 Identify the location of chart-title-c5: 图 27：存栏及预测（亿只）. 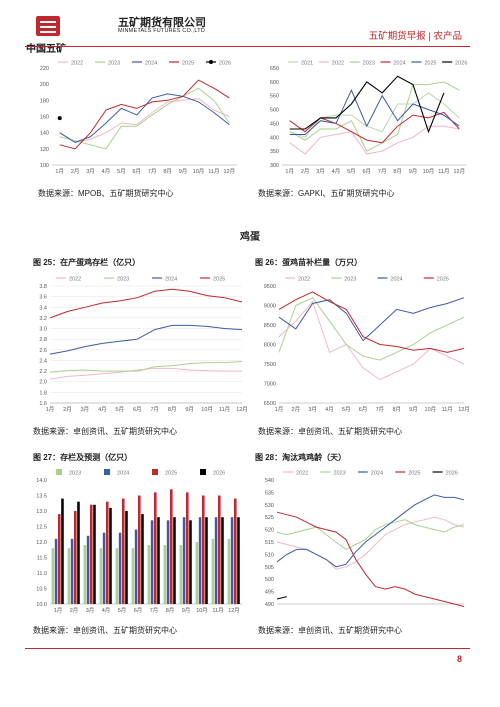
(83, 457).